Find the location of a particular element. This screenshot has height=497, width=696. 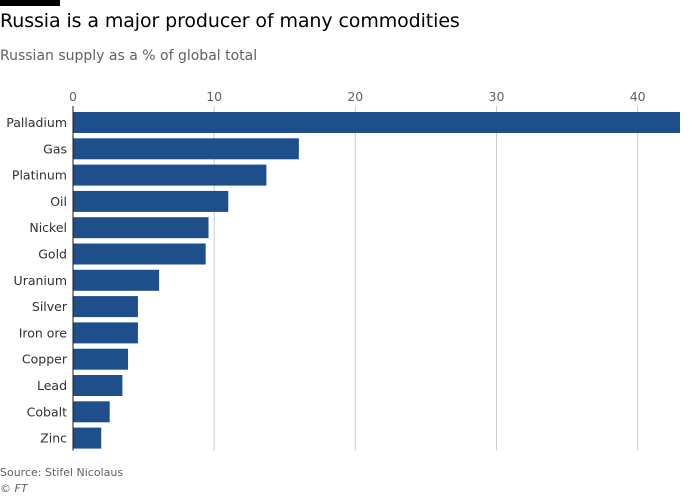

category-label: Silver is located at coordinates (50, 306).